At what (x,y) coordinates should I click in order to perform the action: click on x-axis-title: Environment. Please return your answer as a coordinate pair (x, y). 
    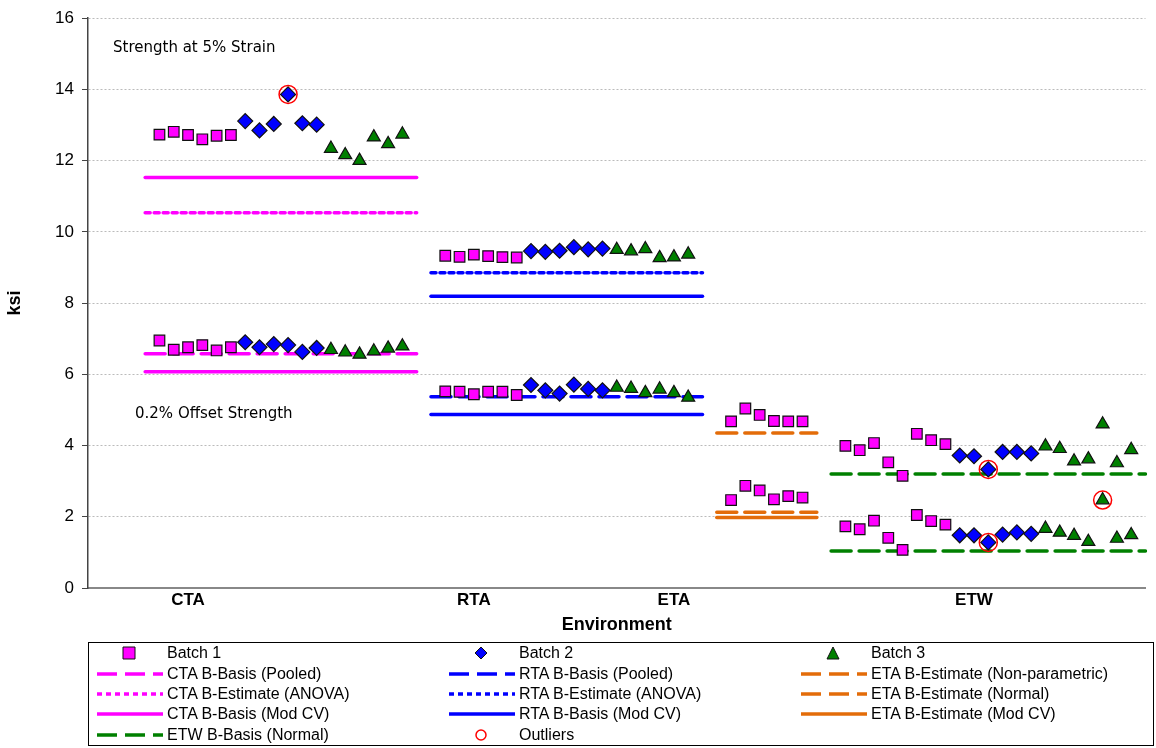
    Looking at the image, I should click on (616, 624).